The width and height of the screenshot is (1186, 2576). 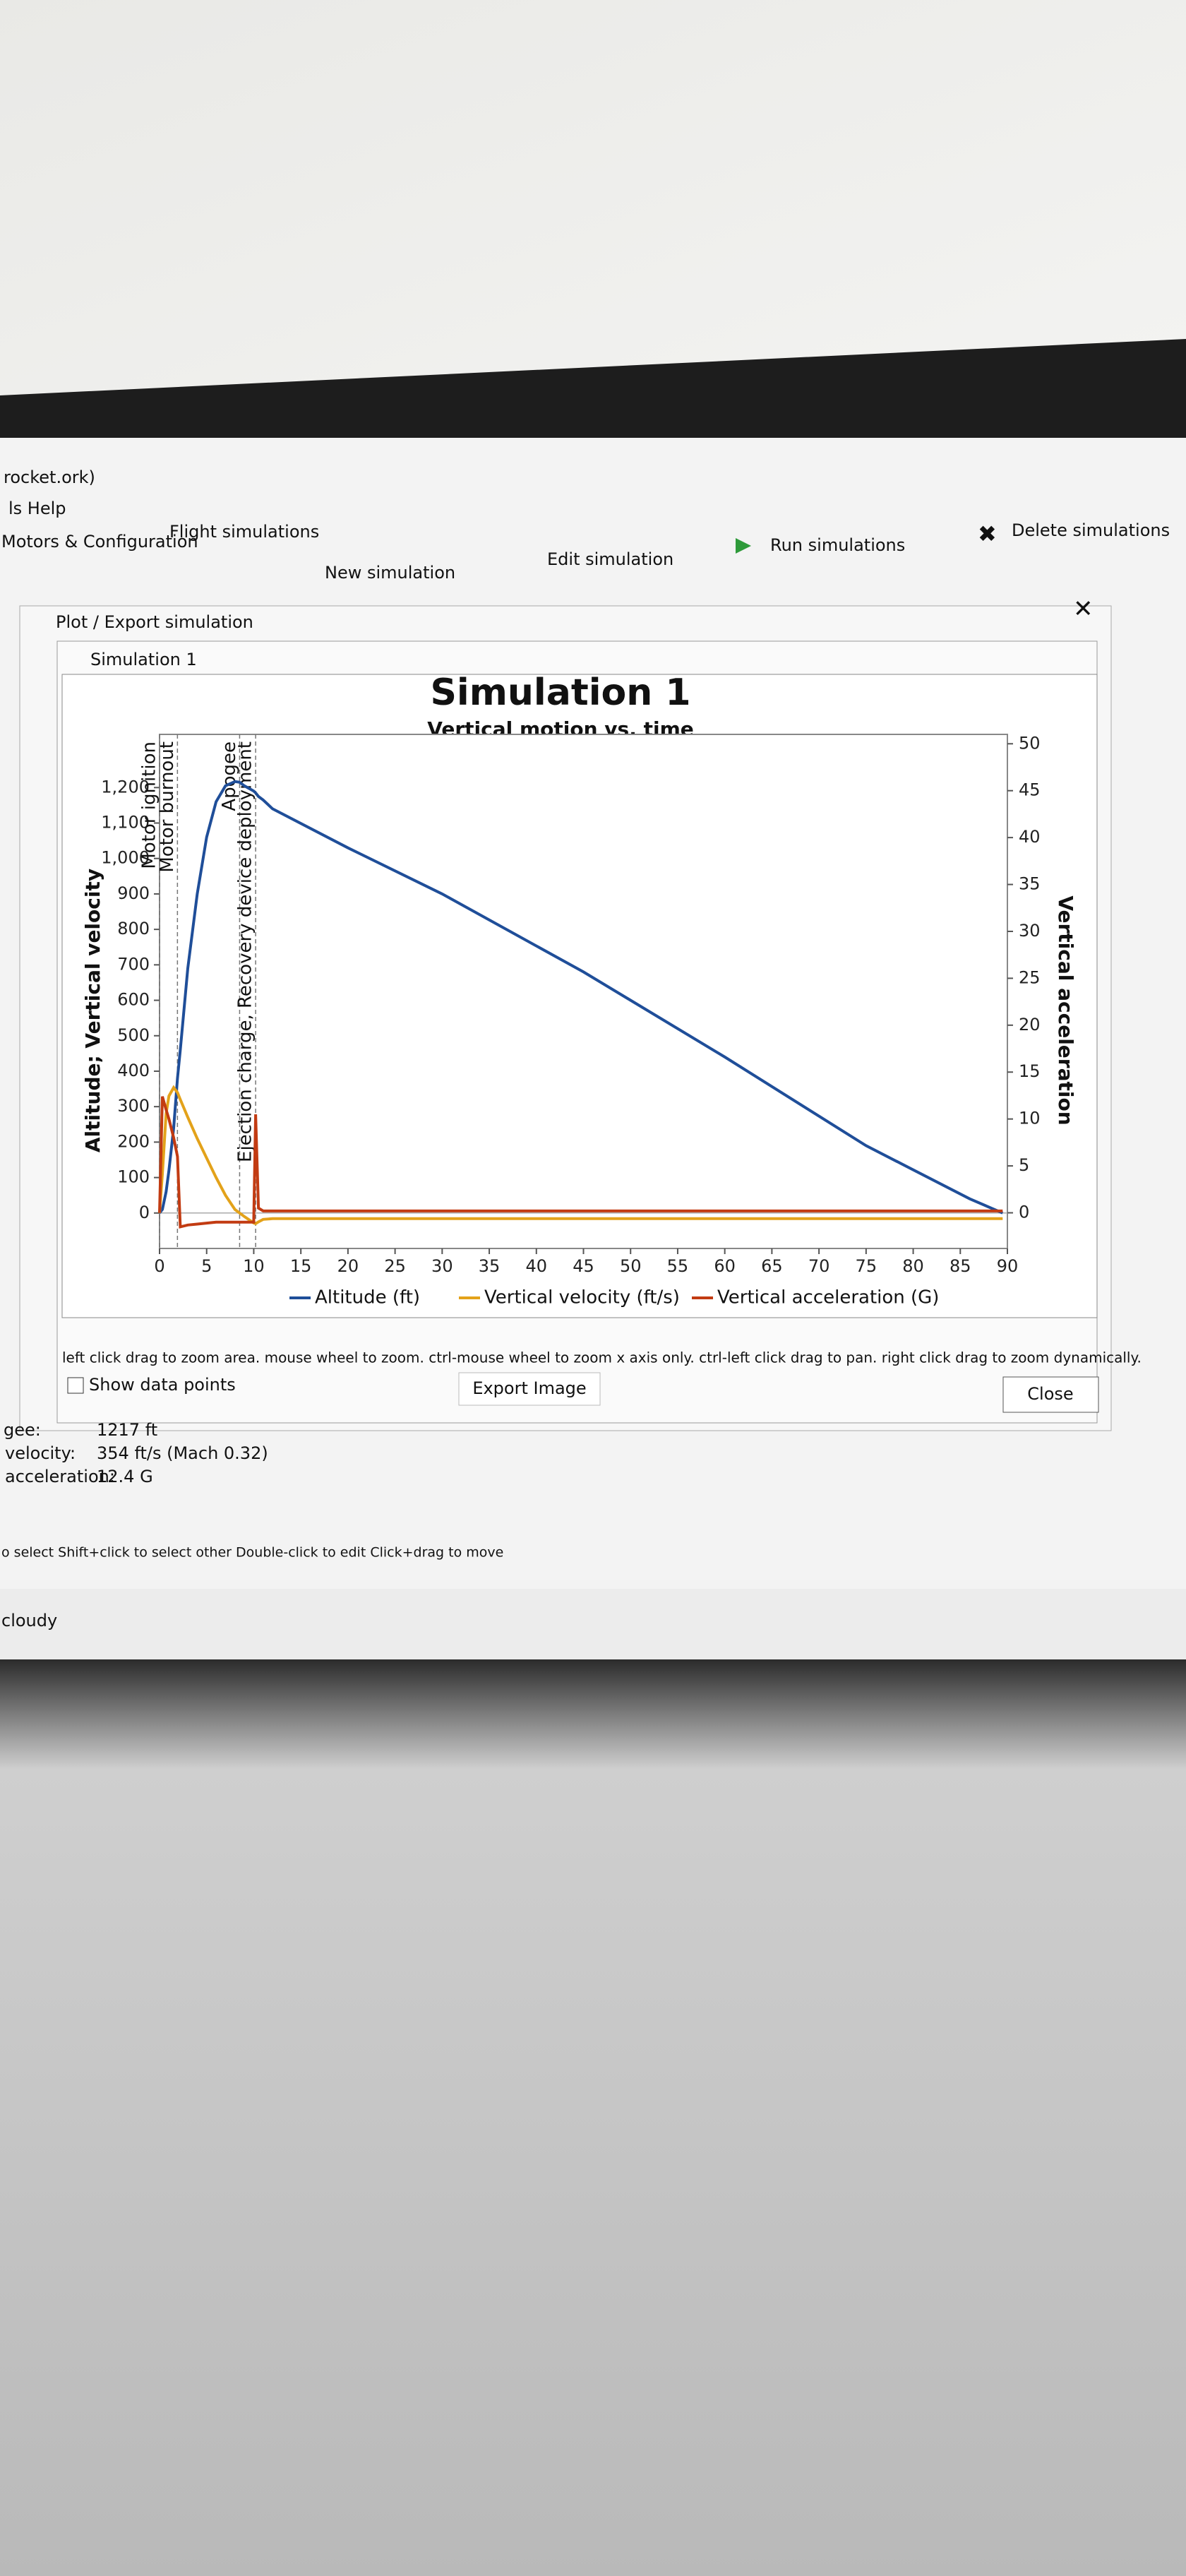 I want to click on checkbox-label: Show data points, so click(x=163, y=1385).